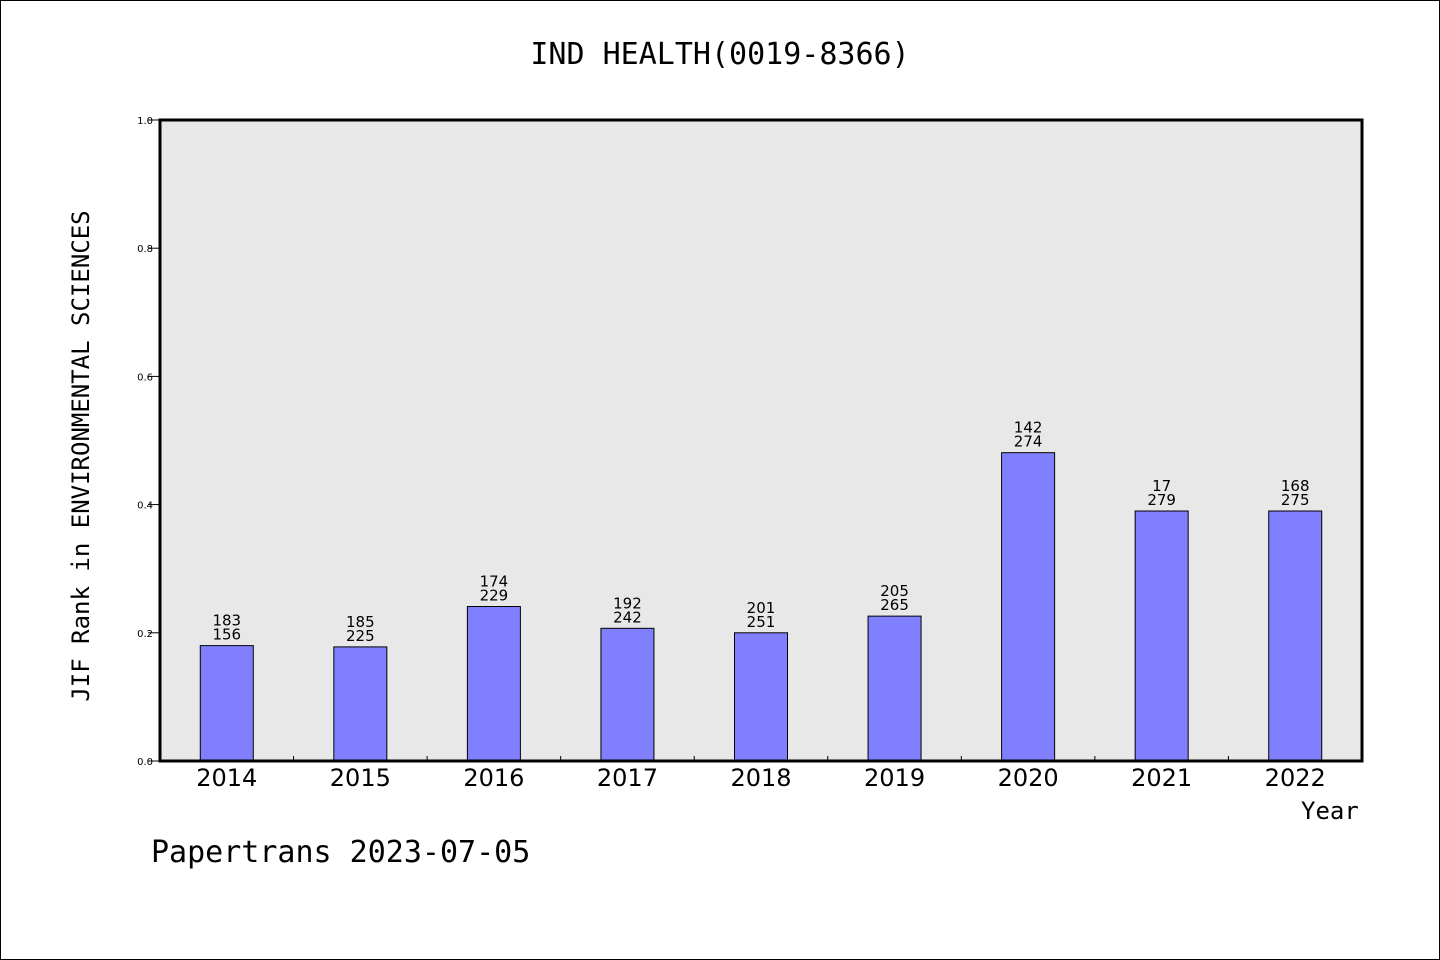 The width and height of the screenshot is (1440, 960). What do you see at coordinates (760, 778) in the screenshot?
I see `x-tick-label-2018: 2018` at bounding box center [760, 778].